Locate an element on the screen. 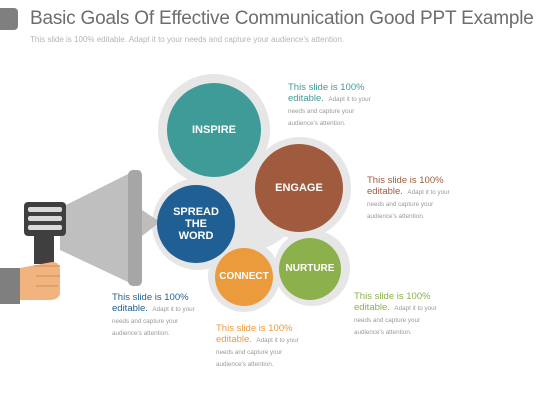 This screenshot has width=560, height=420. connect-label: CONNECT is located at coordinates (244, 276).